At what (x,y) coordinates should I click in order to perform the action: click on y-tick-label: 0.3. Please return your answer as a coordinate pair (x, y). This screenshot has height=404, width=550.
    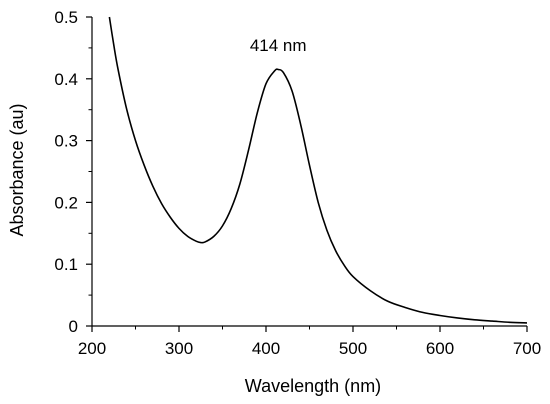
    Looking at the image, I should click on (66, 141).